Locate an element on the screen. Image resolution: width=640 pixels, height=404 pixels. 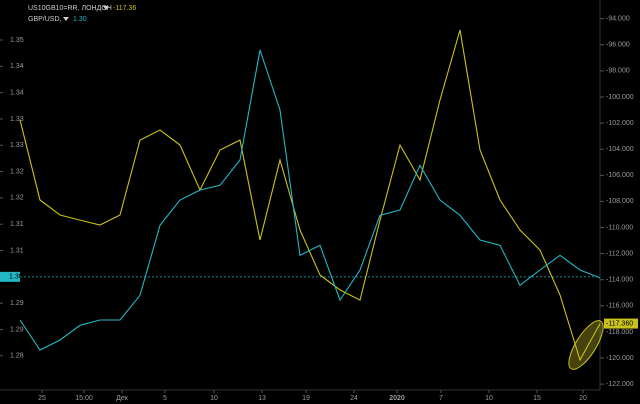
x-tick-label: 19 is located at coordinates (306, 398).